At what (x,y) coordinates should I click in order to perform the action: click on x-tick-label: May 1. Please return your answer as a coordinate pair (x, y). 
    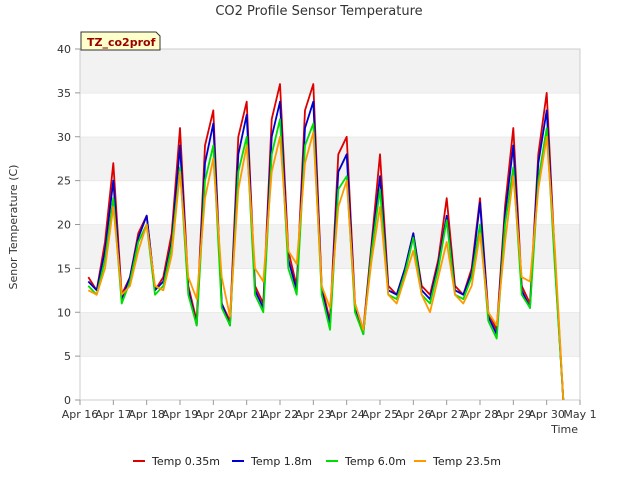
    Looking at the image, I should click on (579, 414).